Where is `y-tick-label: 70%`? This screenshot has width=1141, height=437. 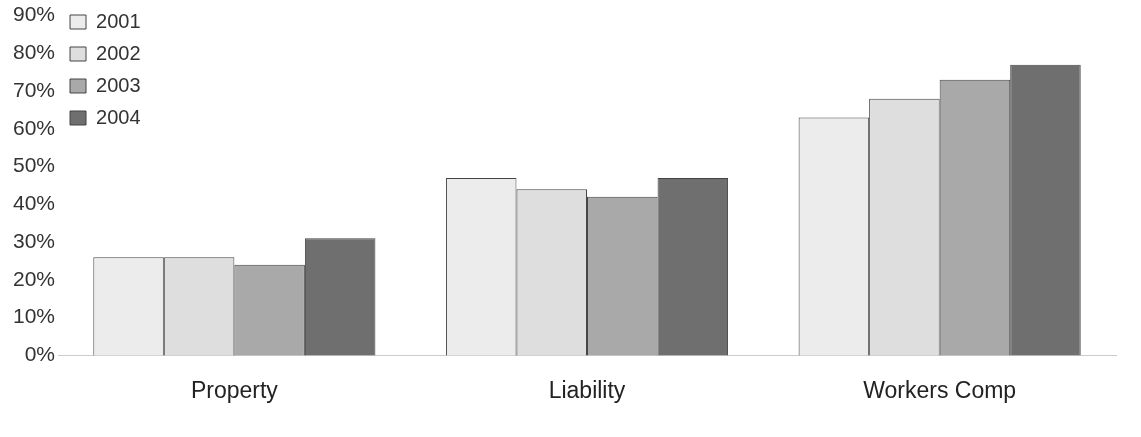
y-tick-label: 70% is located at coordinates (34, 89).